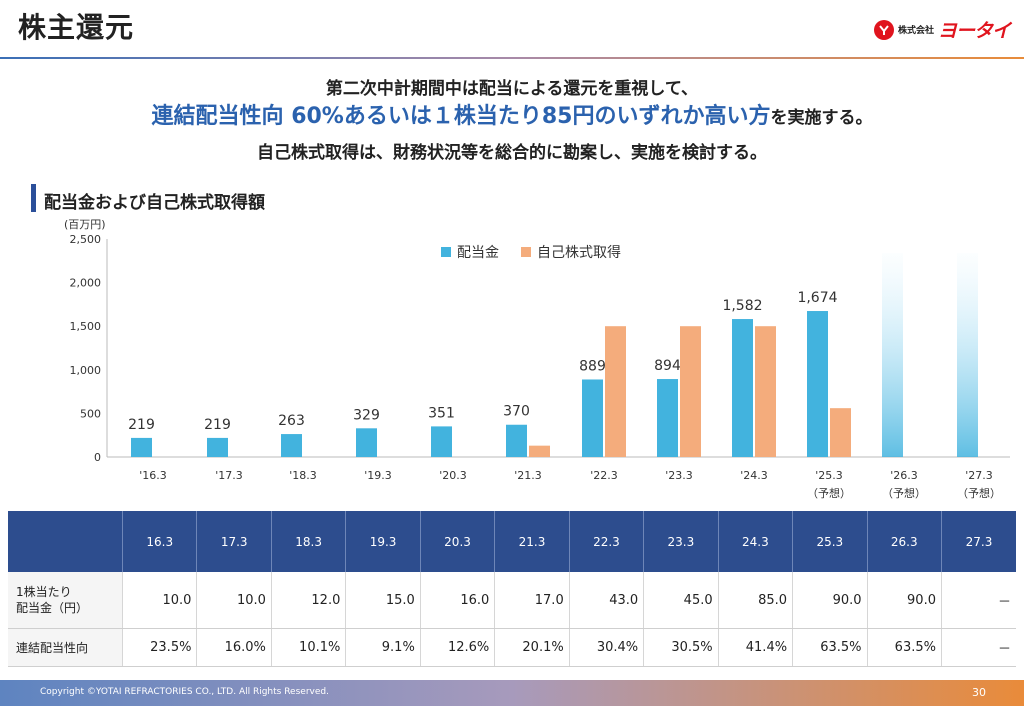 The width and height of the screenshot is (1024, 706). What do you see at coordinates (516, 412) in the screenshot?
I see `dividend-data-label: 370` at bounding box center [516, 412].